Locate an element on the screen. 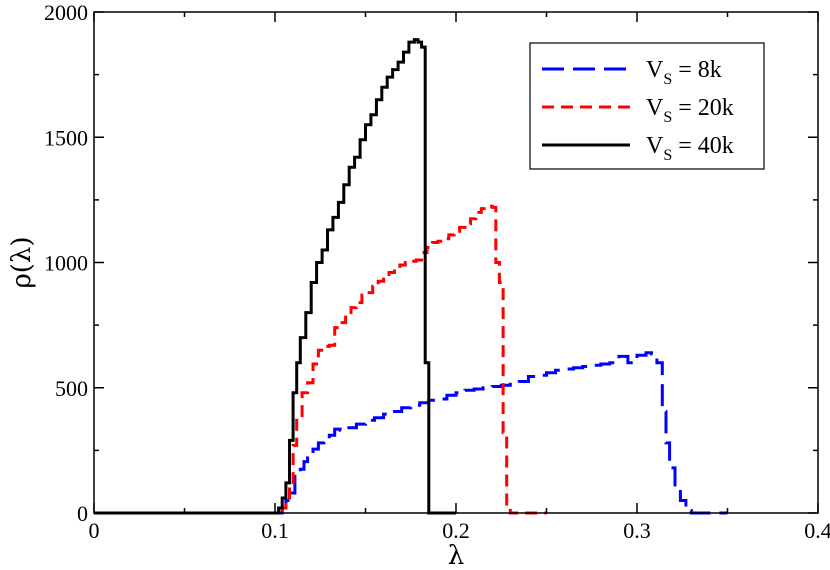 The height and width of the screenshot is (570, 830). y-tick-label: 500 is located at coordinates (71, 388).